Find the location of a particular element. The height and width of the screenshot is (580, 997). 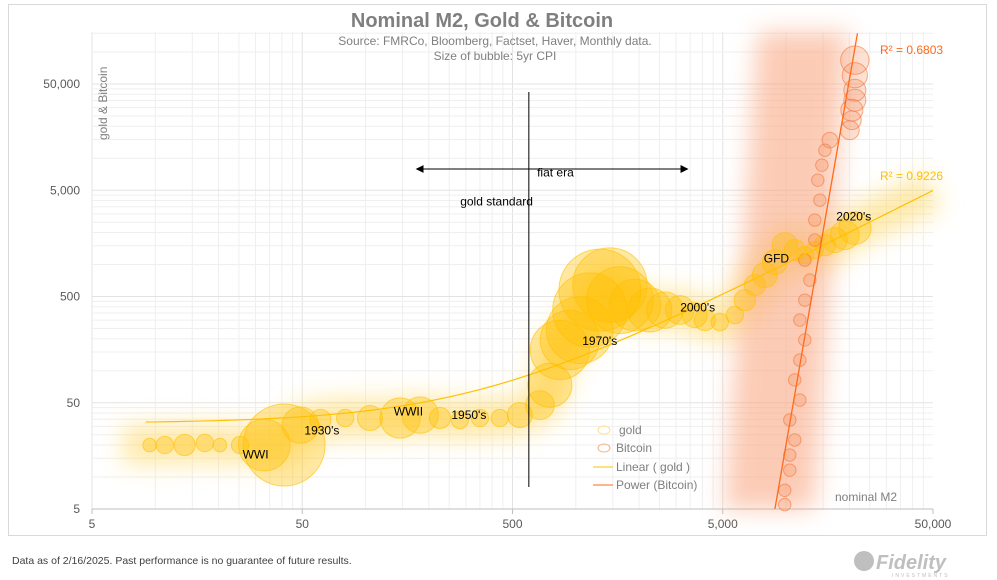

annotation-label: 2020's is located at coordinates (853, 216).